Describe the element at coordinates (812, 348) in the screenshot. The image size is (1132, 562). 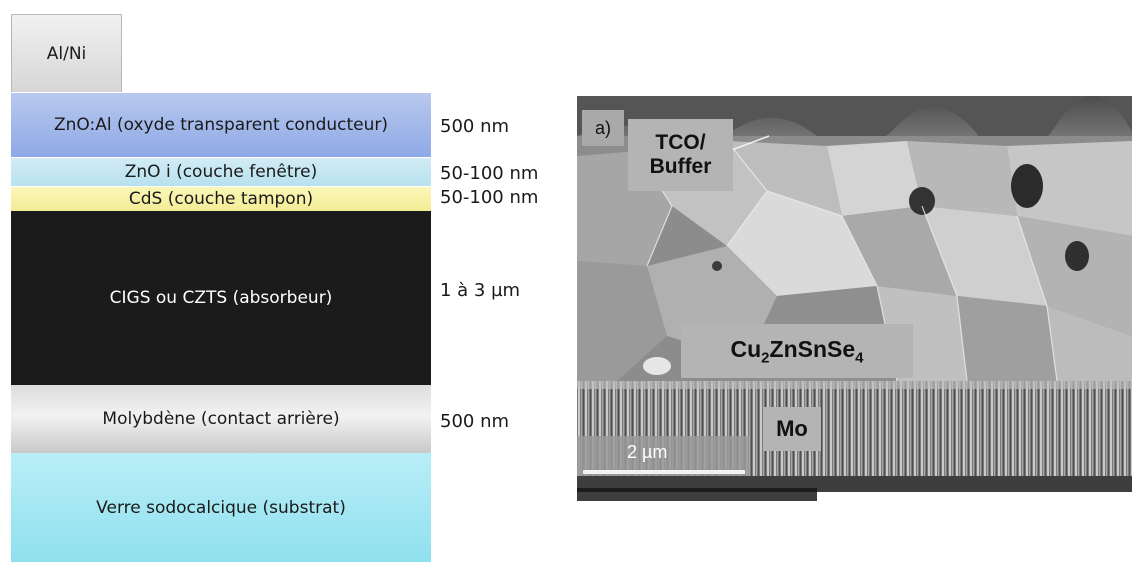
I see `formula-znsnse: ZnSnSe` at that location.